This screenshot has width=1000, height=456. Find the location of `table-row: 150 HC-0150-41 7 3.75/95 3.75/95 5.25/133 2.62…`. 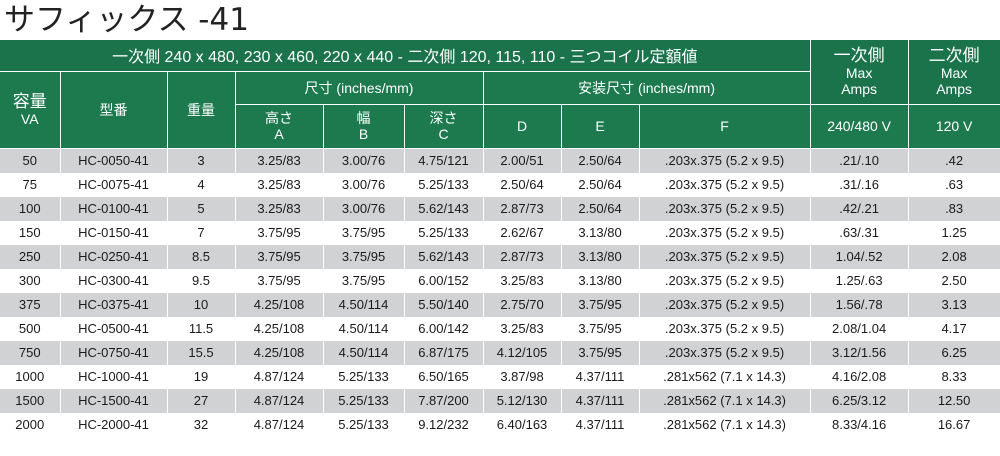

table-row: 150 HC-0150-41 7 3.75/95 3.75/95 5.25/133 2.62… is located at coordinates (500, 232).